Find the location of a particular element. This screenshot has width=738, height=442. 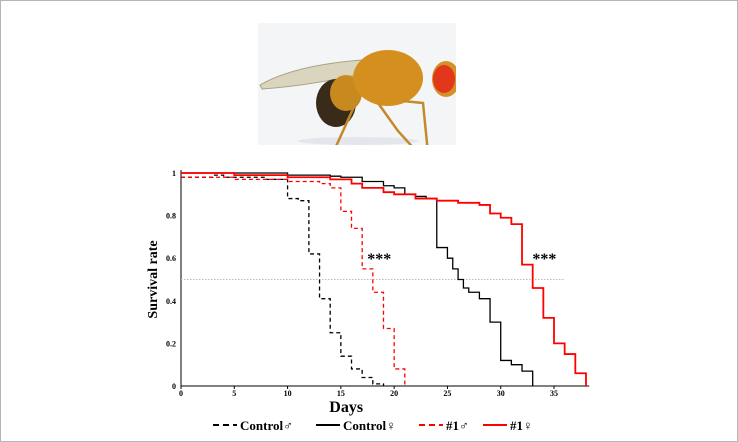

y-axis-label: Survival rate is located at coordinates (153, 279).